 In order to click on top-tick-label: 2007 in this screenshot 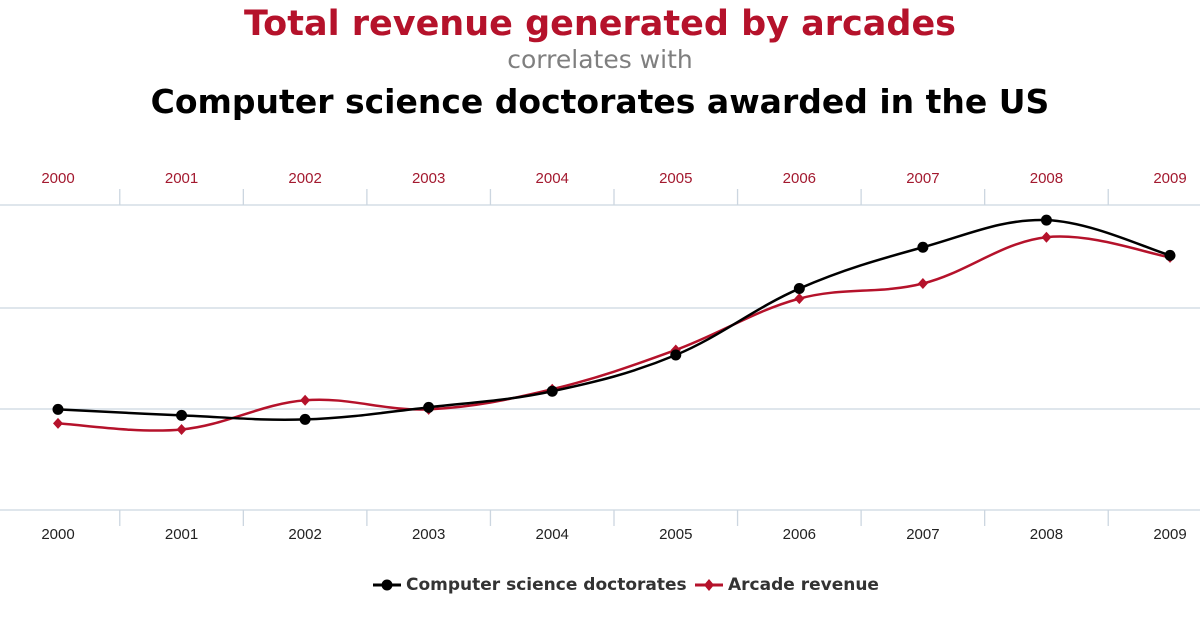, I will do `click(922, 178)`.